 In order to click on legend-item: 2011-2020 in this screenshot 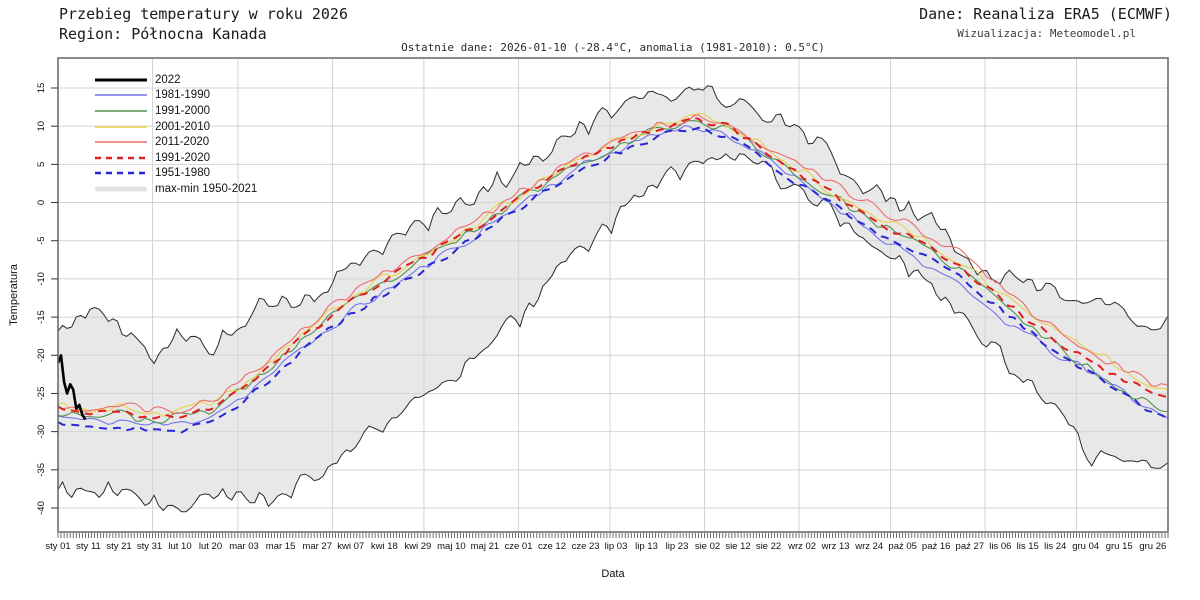, I will do `click(175, 142)`.